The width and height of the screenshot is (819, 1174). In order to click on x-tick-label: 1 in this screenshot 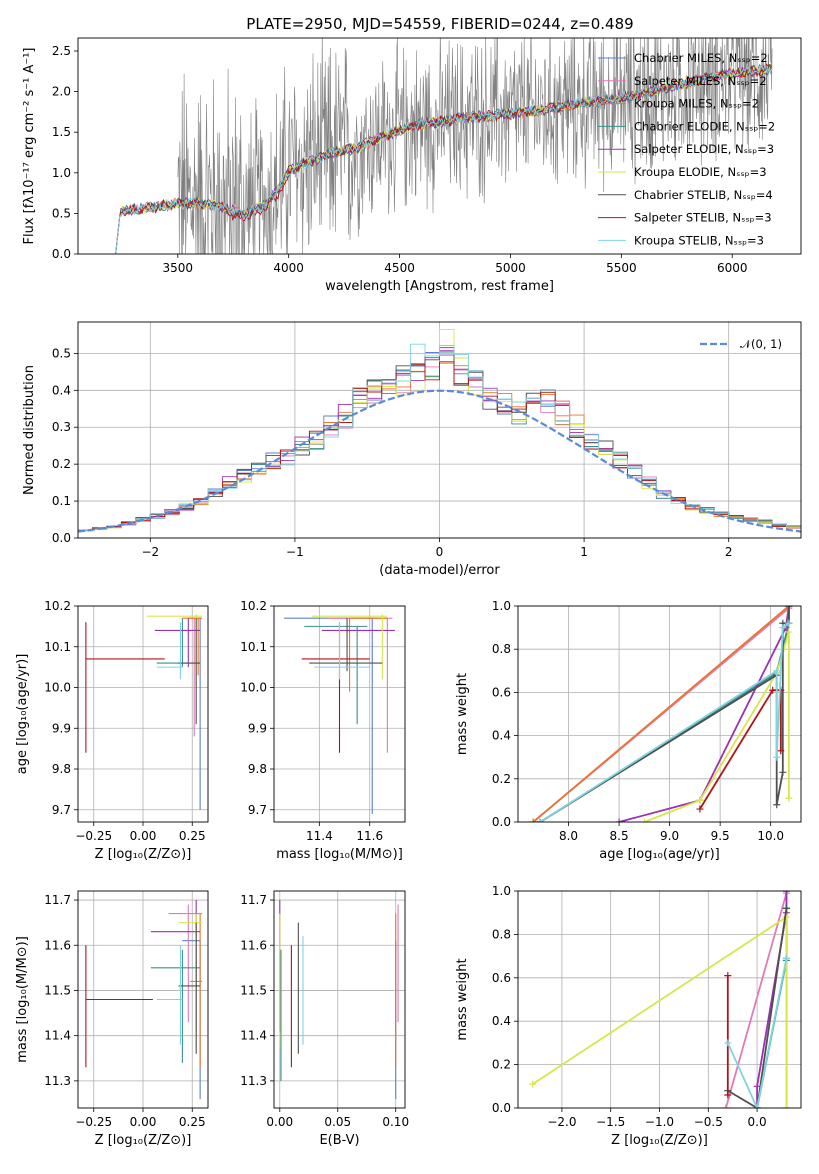, I will do `click(584, 552)`.